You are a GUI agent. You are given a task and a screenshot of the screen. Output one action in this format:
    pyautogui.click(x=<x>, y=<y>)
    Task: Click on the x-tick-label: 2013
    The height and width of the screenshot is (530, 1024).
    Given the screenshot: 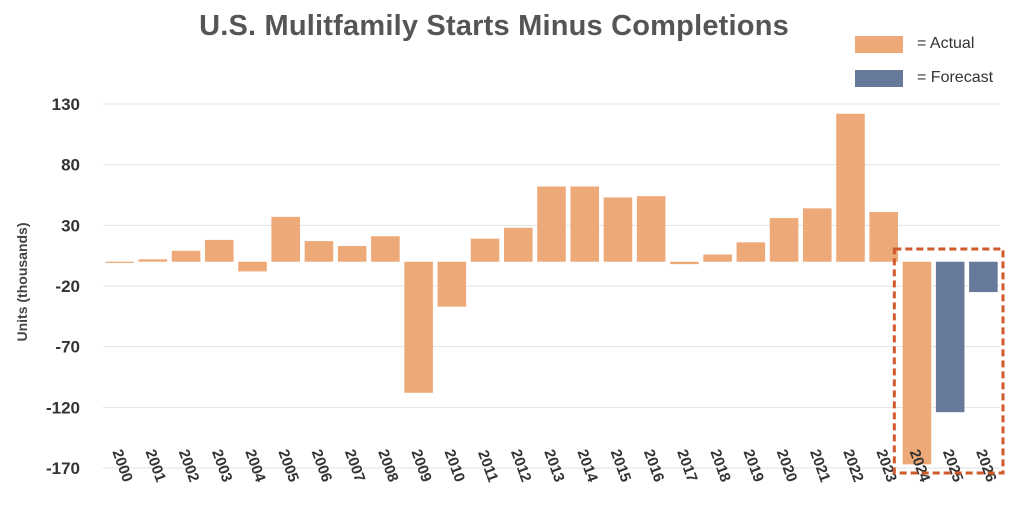 What is the action you would take?
    pyautogui.click(x=553, y=465)
    